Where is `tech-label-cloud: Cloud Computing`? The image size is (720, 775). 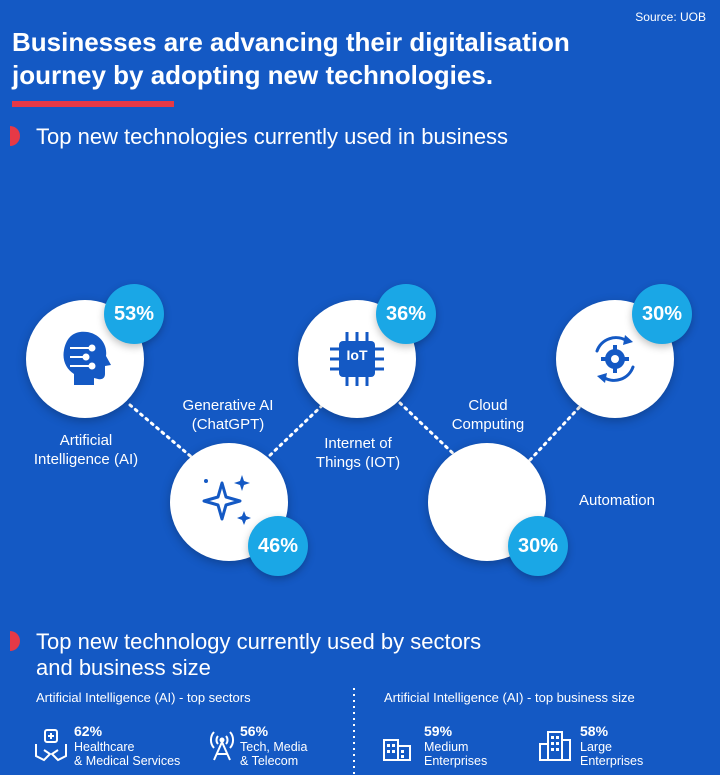 tech-label-cloud: Cloud Computing is located at coordinates (488, 415).